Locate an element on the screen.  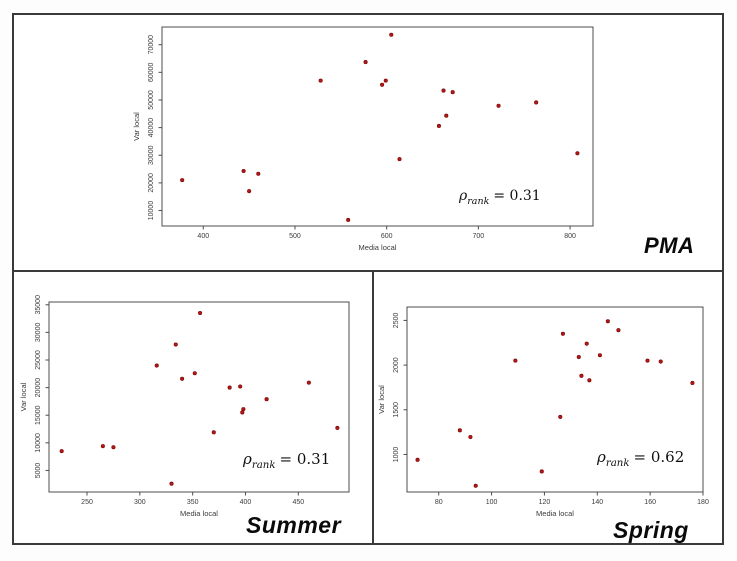
x-tick-label: 400 is located at coordinates (203, 236).